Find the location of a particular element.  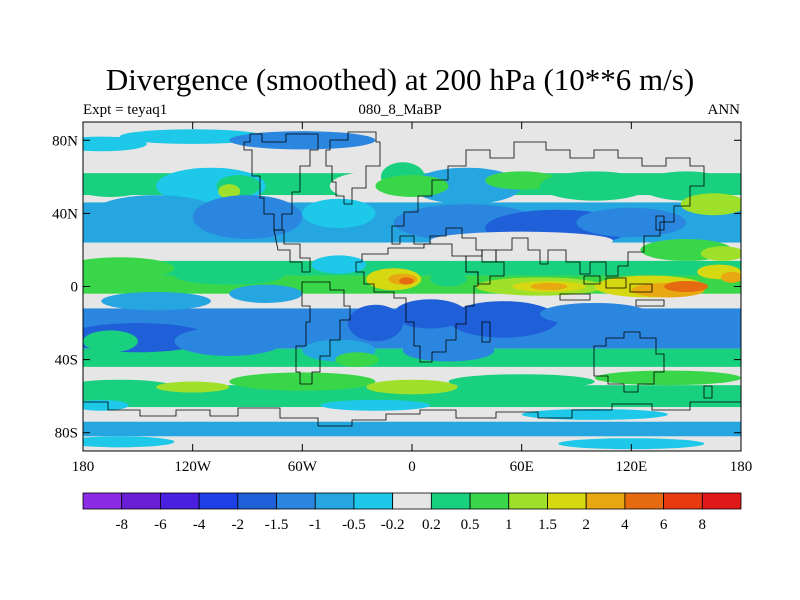

africa-coast is located at coordinates (417, 303).